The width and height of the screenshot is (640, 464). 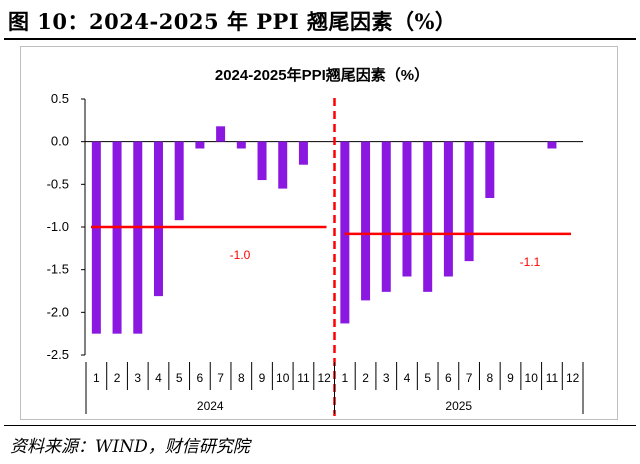 What do you see at coordinates (320, 39) in the screenshot?
I see `title-rule` at bounding box center [320, 39].